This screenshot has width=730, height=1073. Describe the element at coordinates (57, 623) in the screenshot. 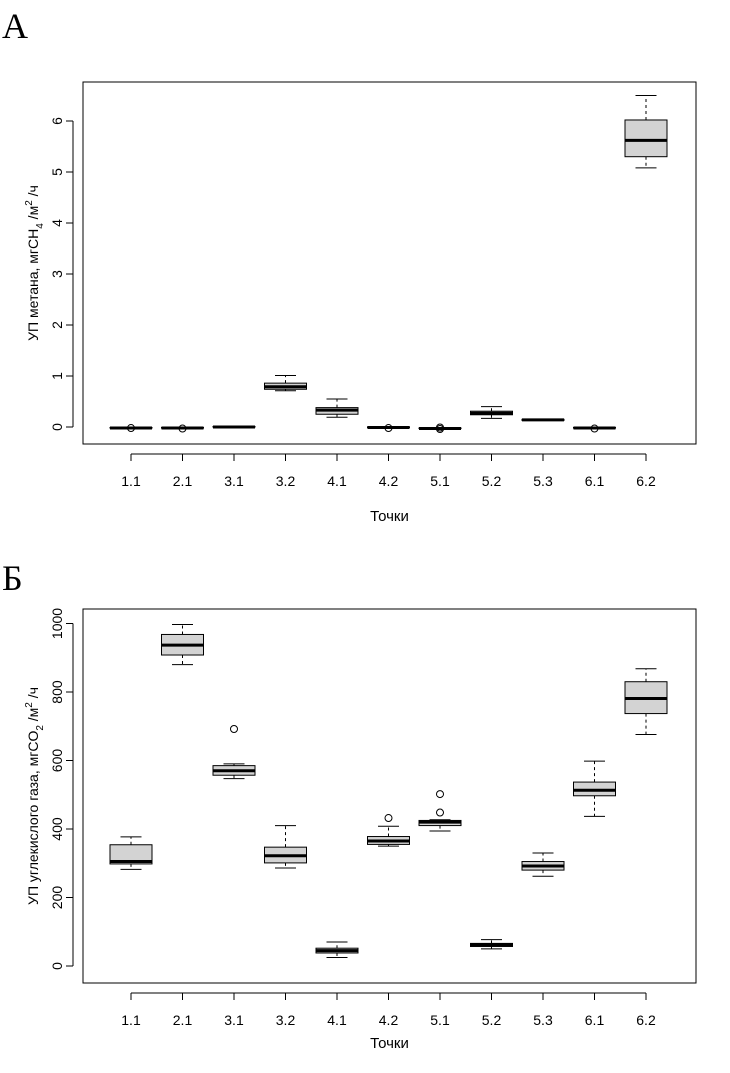

I see `y-tick-label: 1000` at that location.